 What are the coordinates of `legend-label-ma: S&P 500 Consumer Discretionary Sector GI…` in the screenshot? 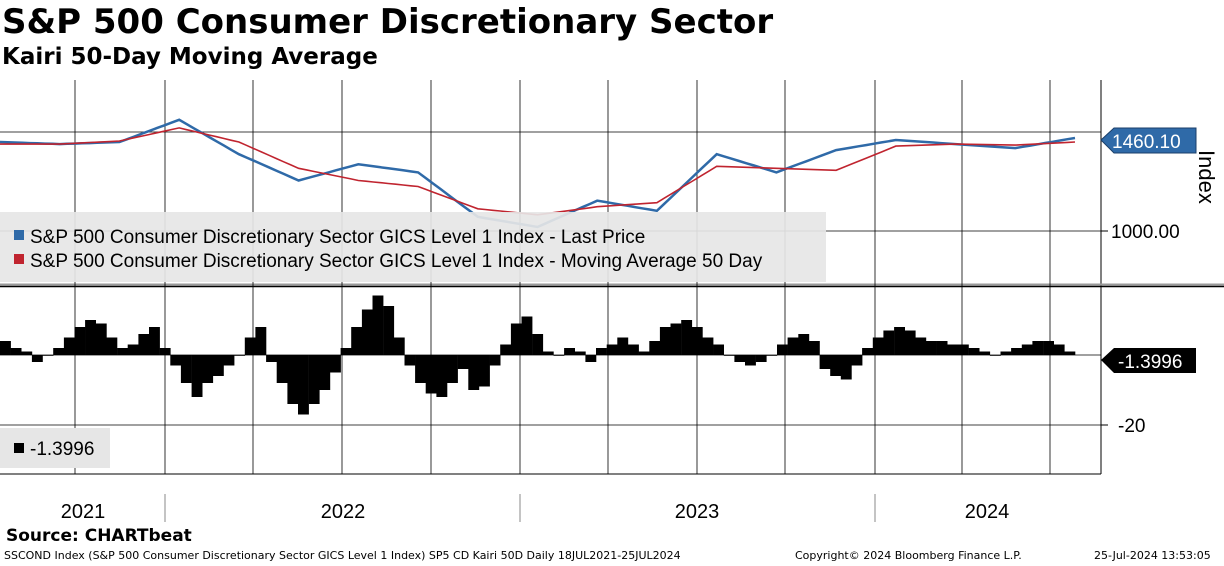 It's located at (396, 261).